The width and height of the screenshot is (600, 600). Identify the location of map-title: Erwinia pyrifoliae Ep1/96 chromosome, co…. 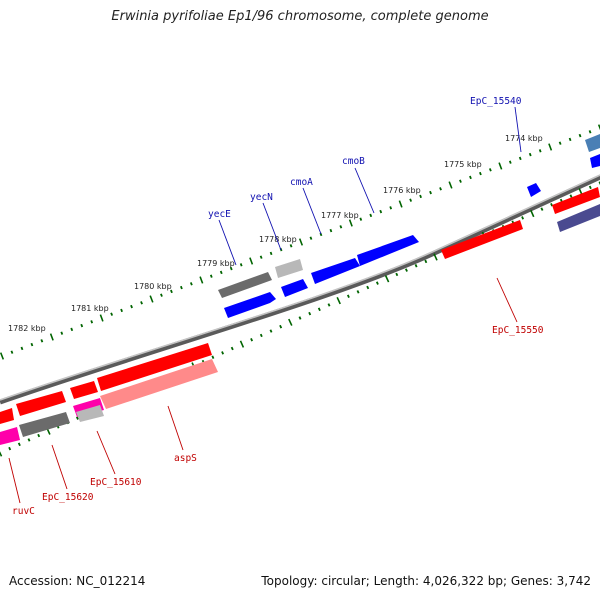
(300, 16).